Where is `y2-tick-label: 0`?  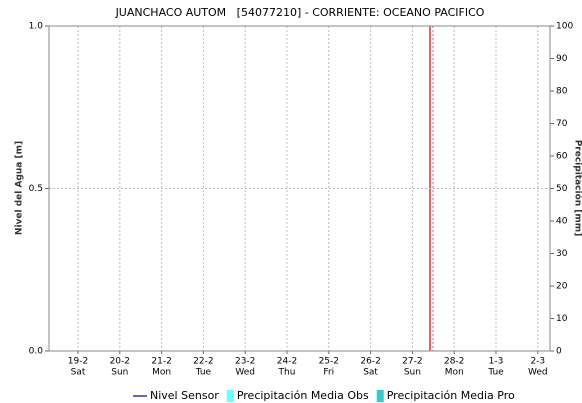
y2-tick-label: 0 is located at coordinates (559, 352).